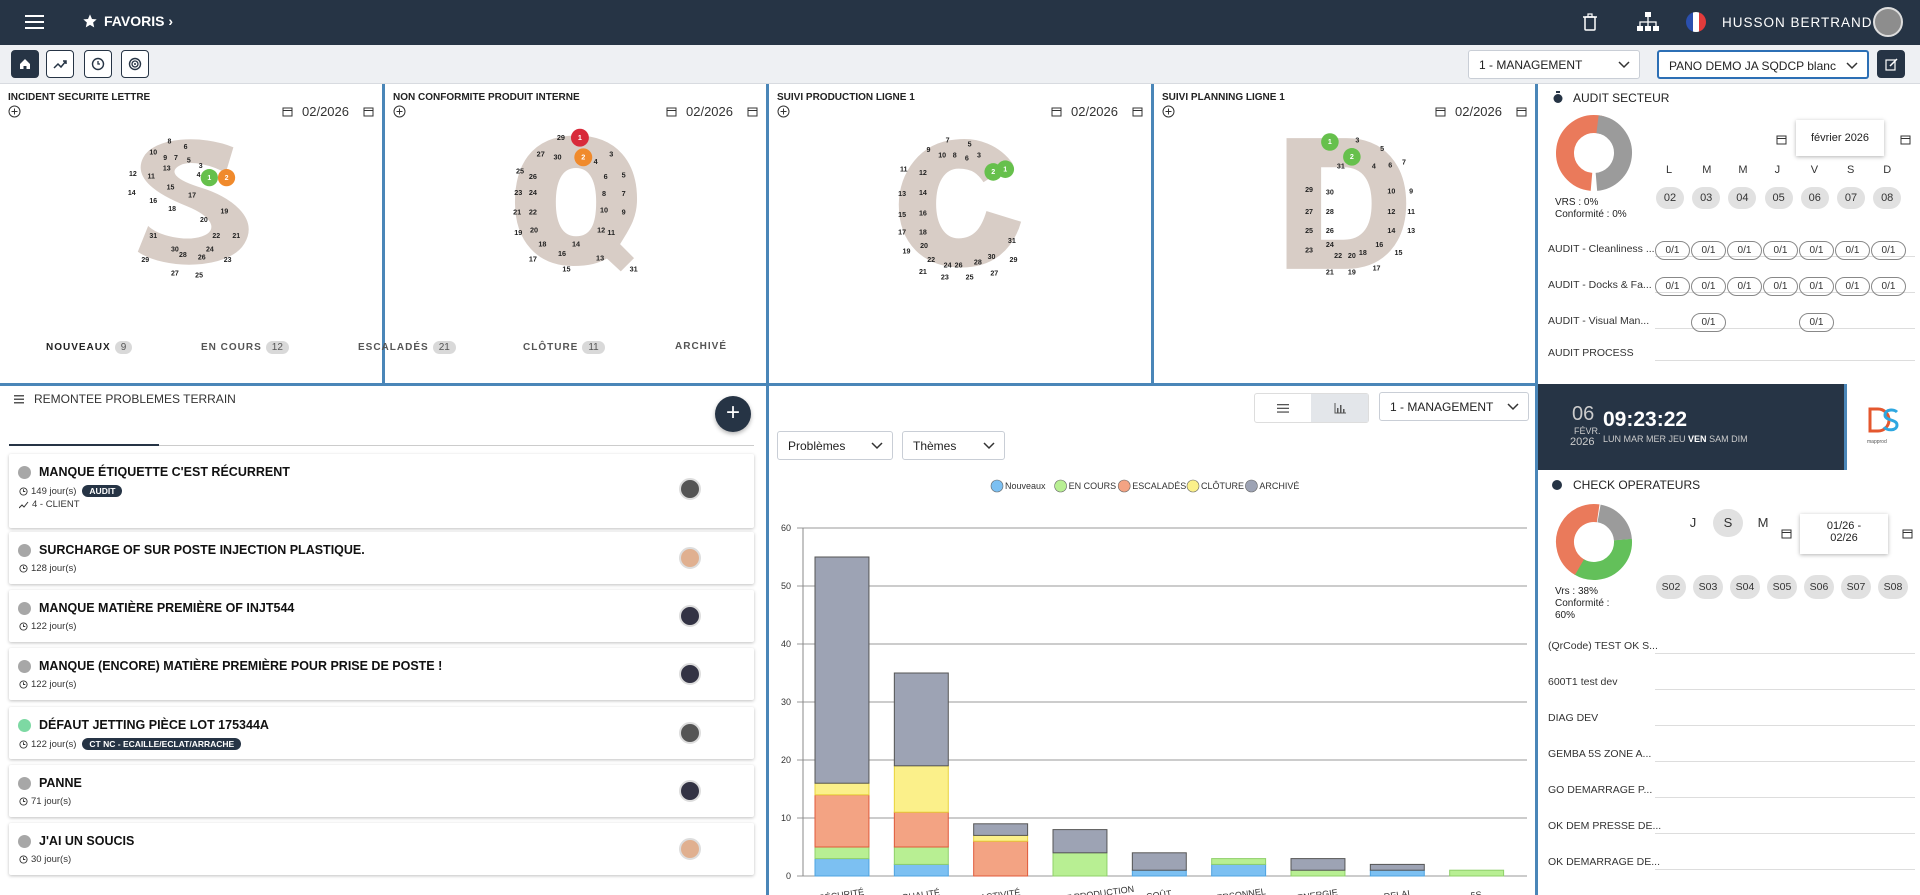 The width and height of the screenshot is (1920, 895). I want to click on problems-filter: Problèmes, so click(835, 445).